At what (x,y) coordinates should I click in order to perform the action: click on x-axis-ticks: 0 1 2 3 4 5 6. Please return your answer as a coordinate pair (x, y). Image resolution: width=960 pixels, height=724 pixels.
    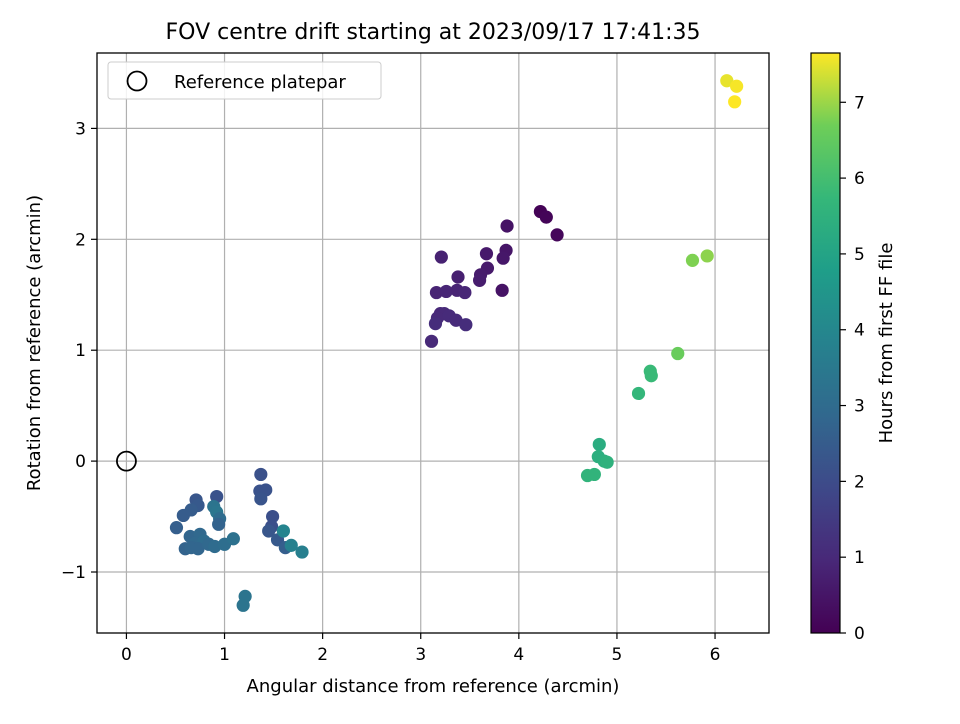
    Looking at the image, I should click on (420, 649).